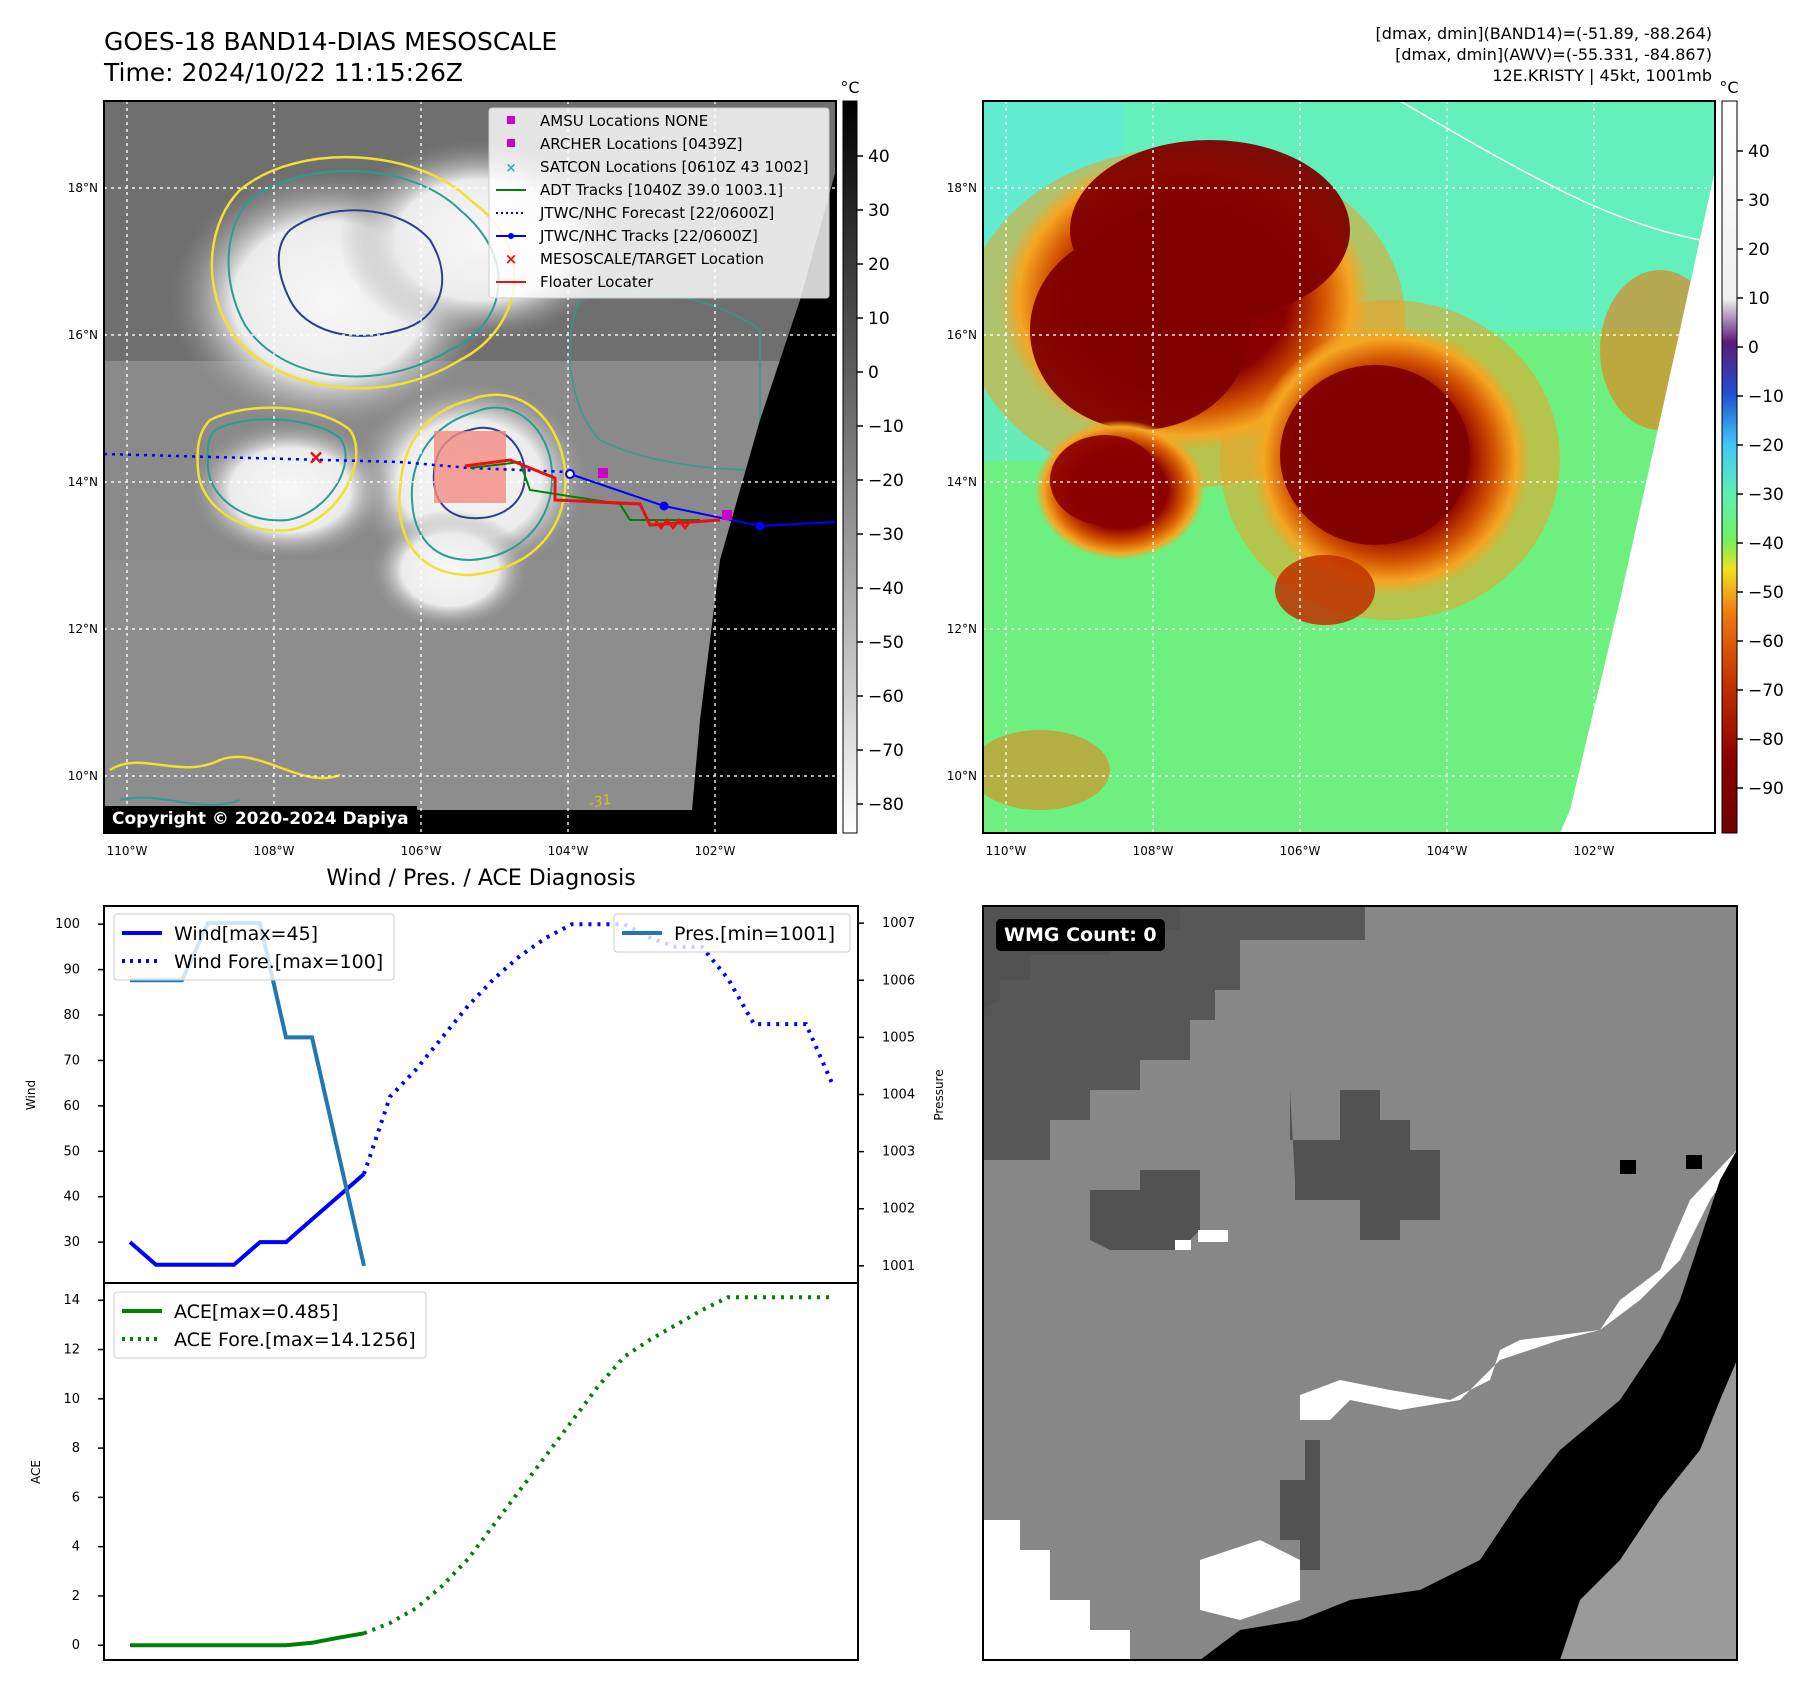  What do you see at coordinates (886, 643) in the screenshot?
I see `gray-colorbar-tick-label: −50` at bounding box center [886, 643].